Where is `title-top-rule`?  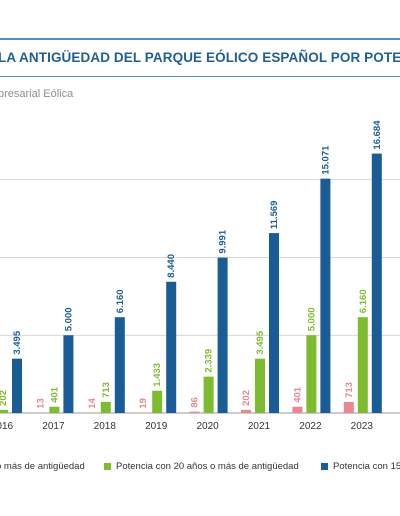 title-top-rule is located at coordinates (200, 39).